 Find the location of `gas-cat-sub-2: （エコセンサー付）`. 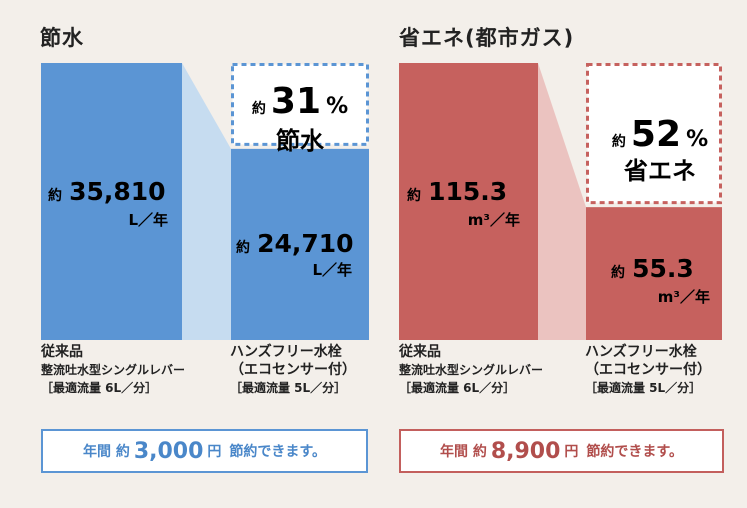

gas-cat-sub-2: （エコセンサー付） is located at coordinates (648, 370).